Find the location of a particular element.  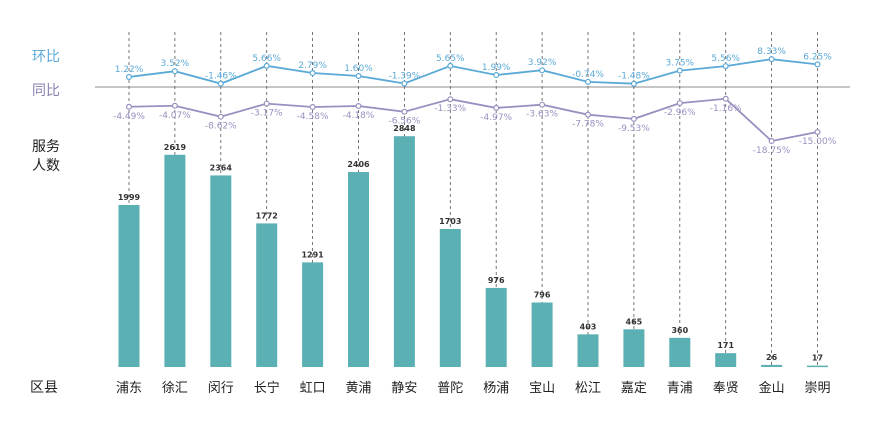

bar-value-label: 2364 is located at coordinates (221, 167).